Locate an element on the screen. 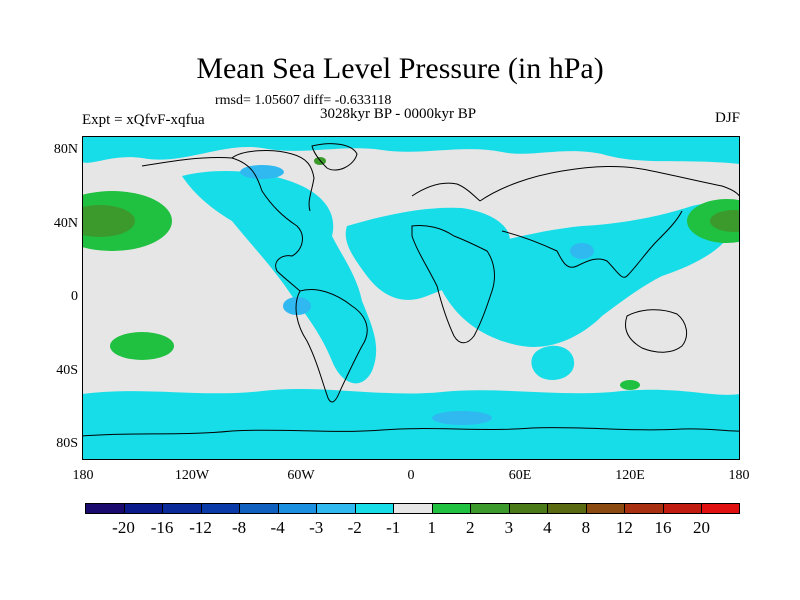 The width and height of the screenshot is (800, 600). lat-label-80s: 80S is located at coordinates (67, 443).